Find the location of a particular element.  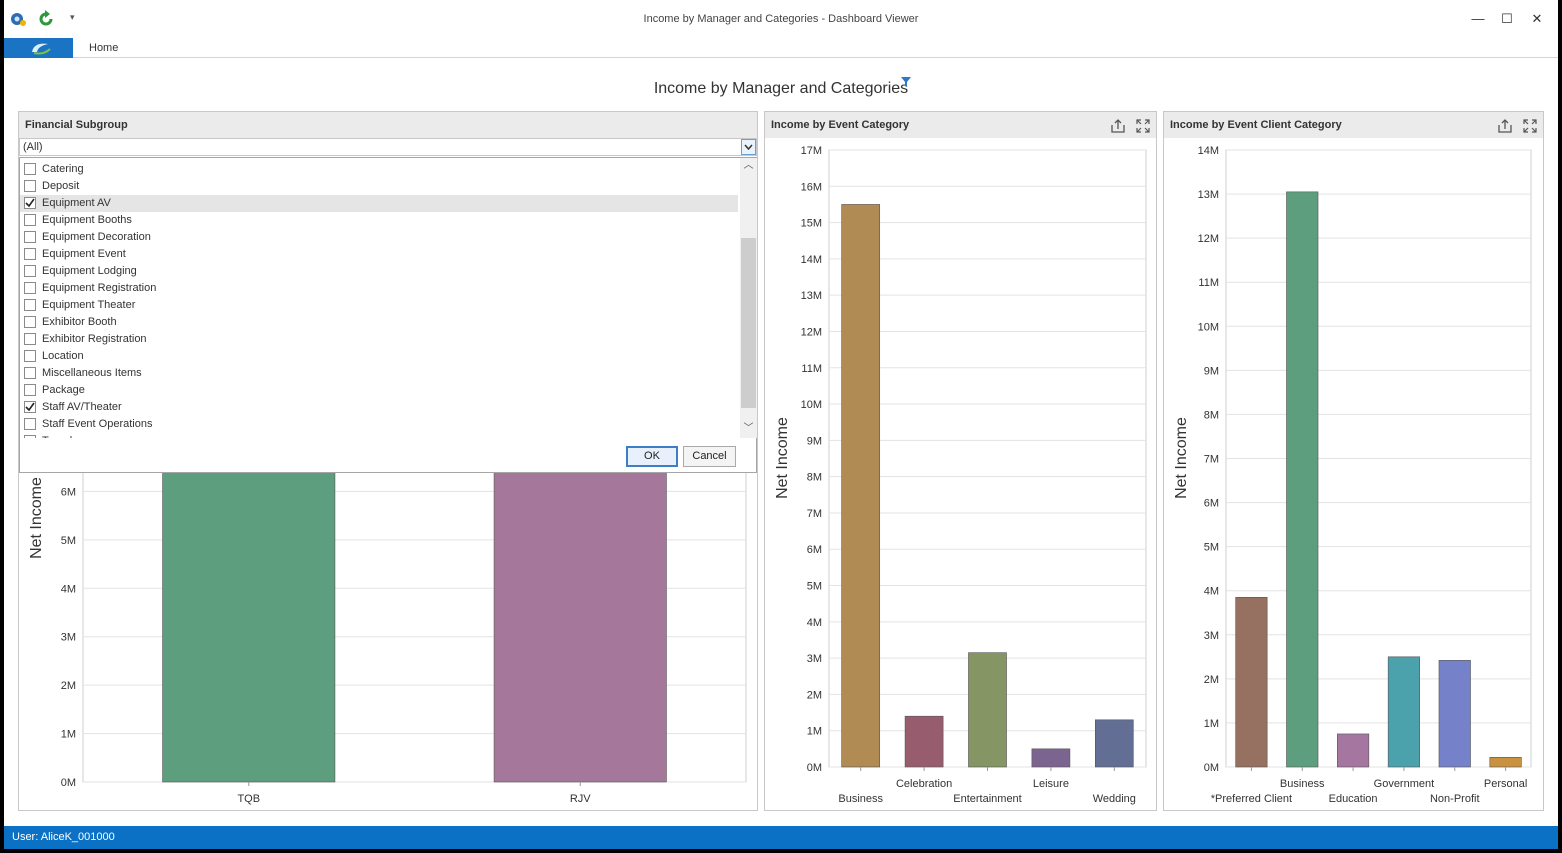

x-tick-label: Non-Profit is located at coordinates (1455, 799).